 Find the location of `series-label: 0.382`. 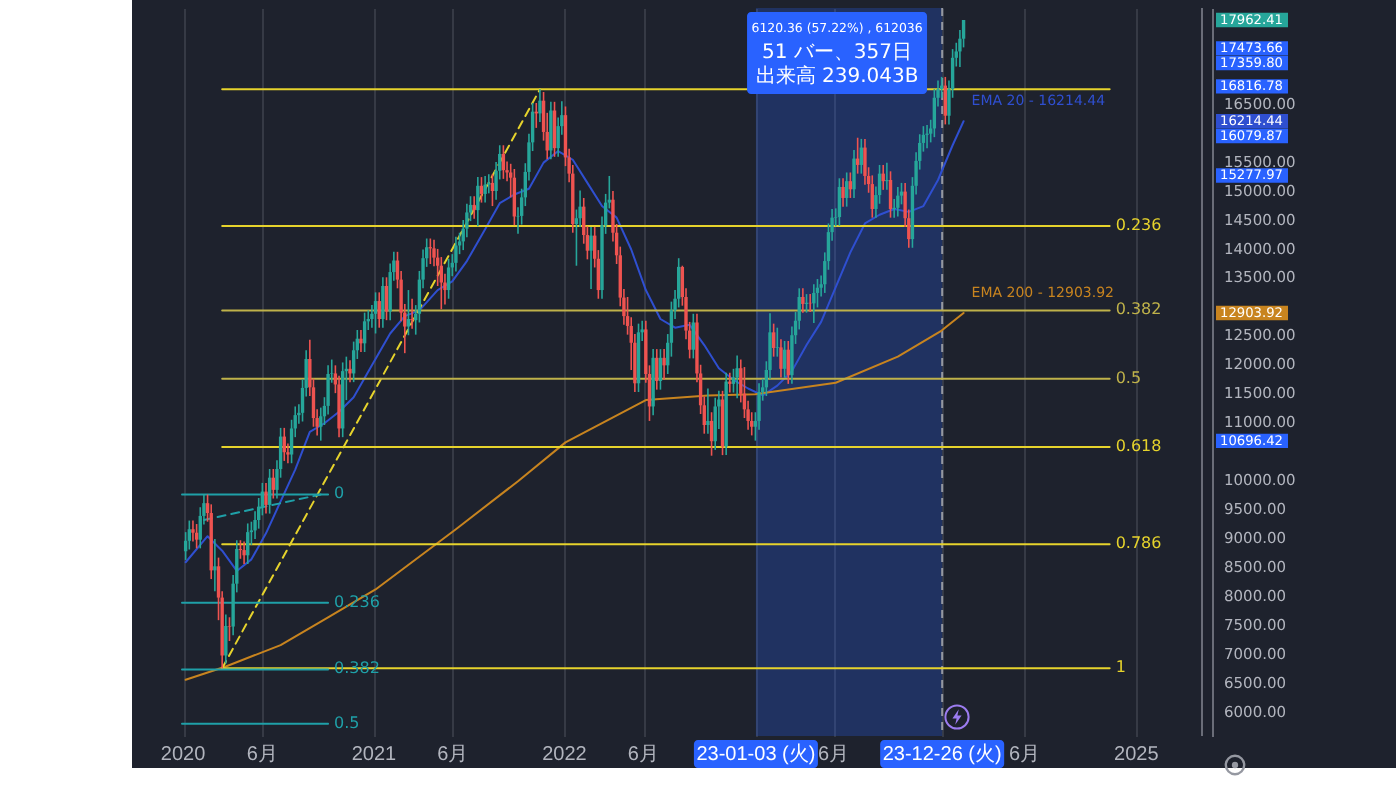

series-label: 0.382 is located at coordinates (1138, 309).